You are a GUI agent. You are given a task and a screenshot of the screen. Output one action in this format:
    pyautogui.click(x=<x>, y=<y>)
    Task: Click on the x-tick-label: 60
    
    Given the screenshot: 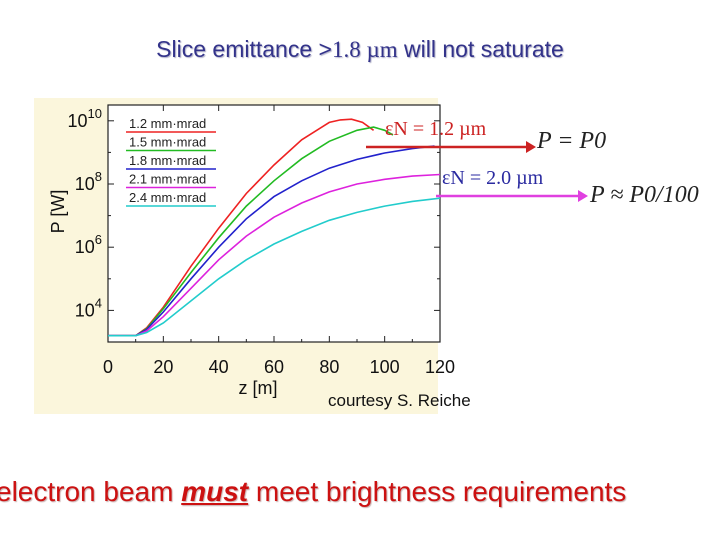 What is the action you would take?
    pyautogui.click(x=274, y=367)
    